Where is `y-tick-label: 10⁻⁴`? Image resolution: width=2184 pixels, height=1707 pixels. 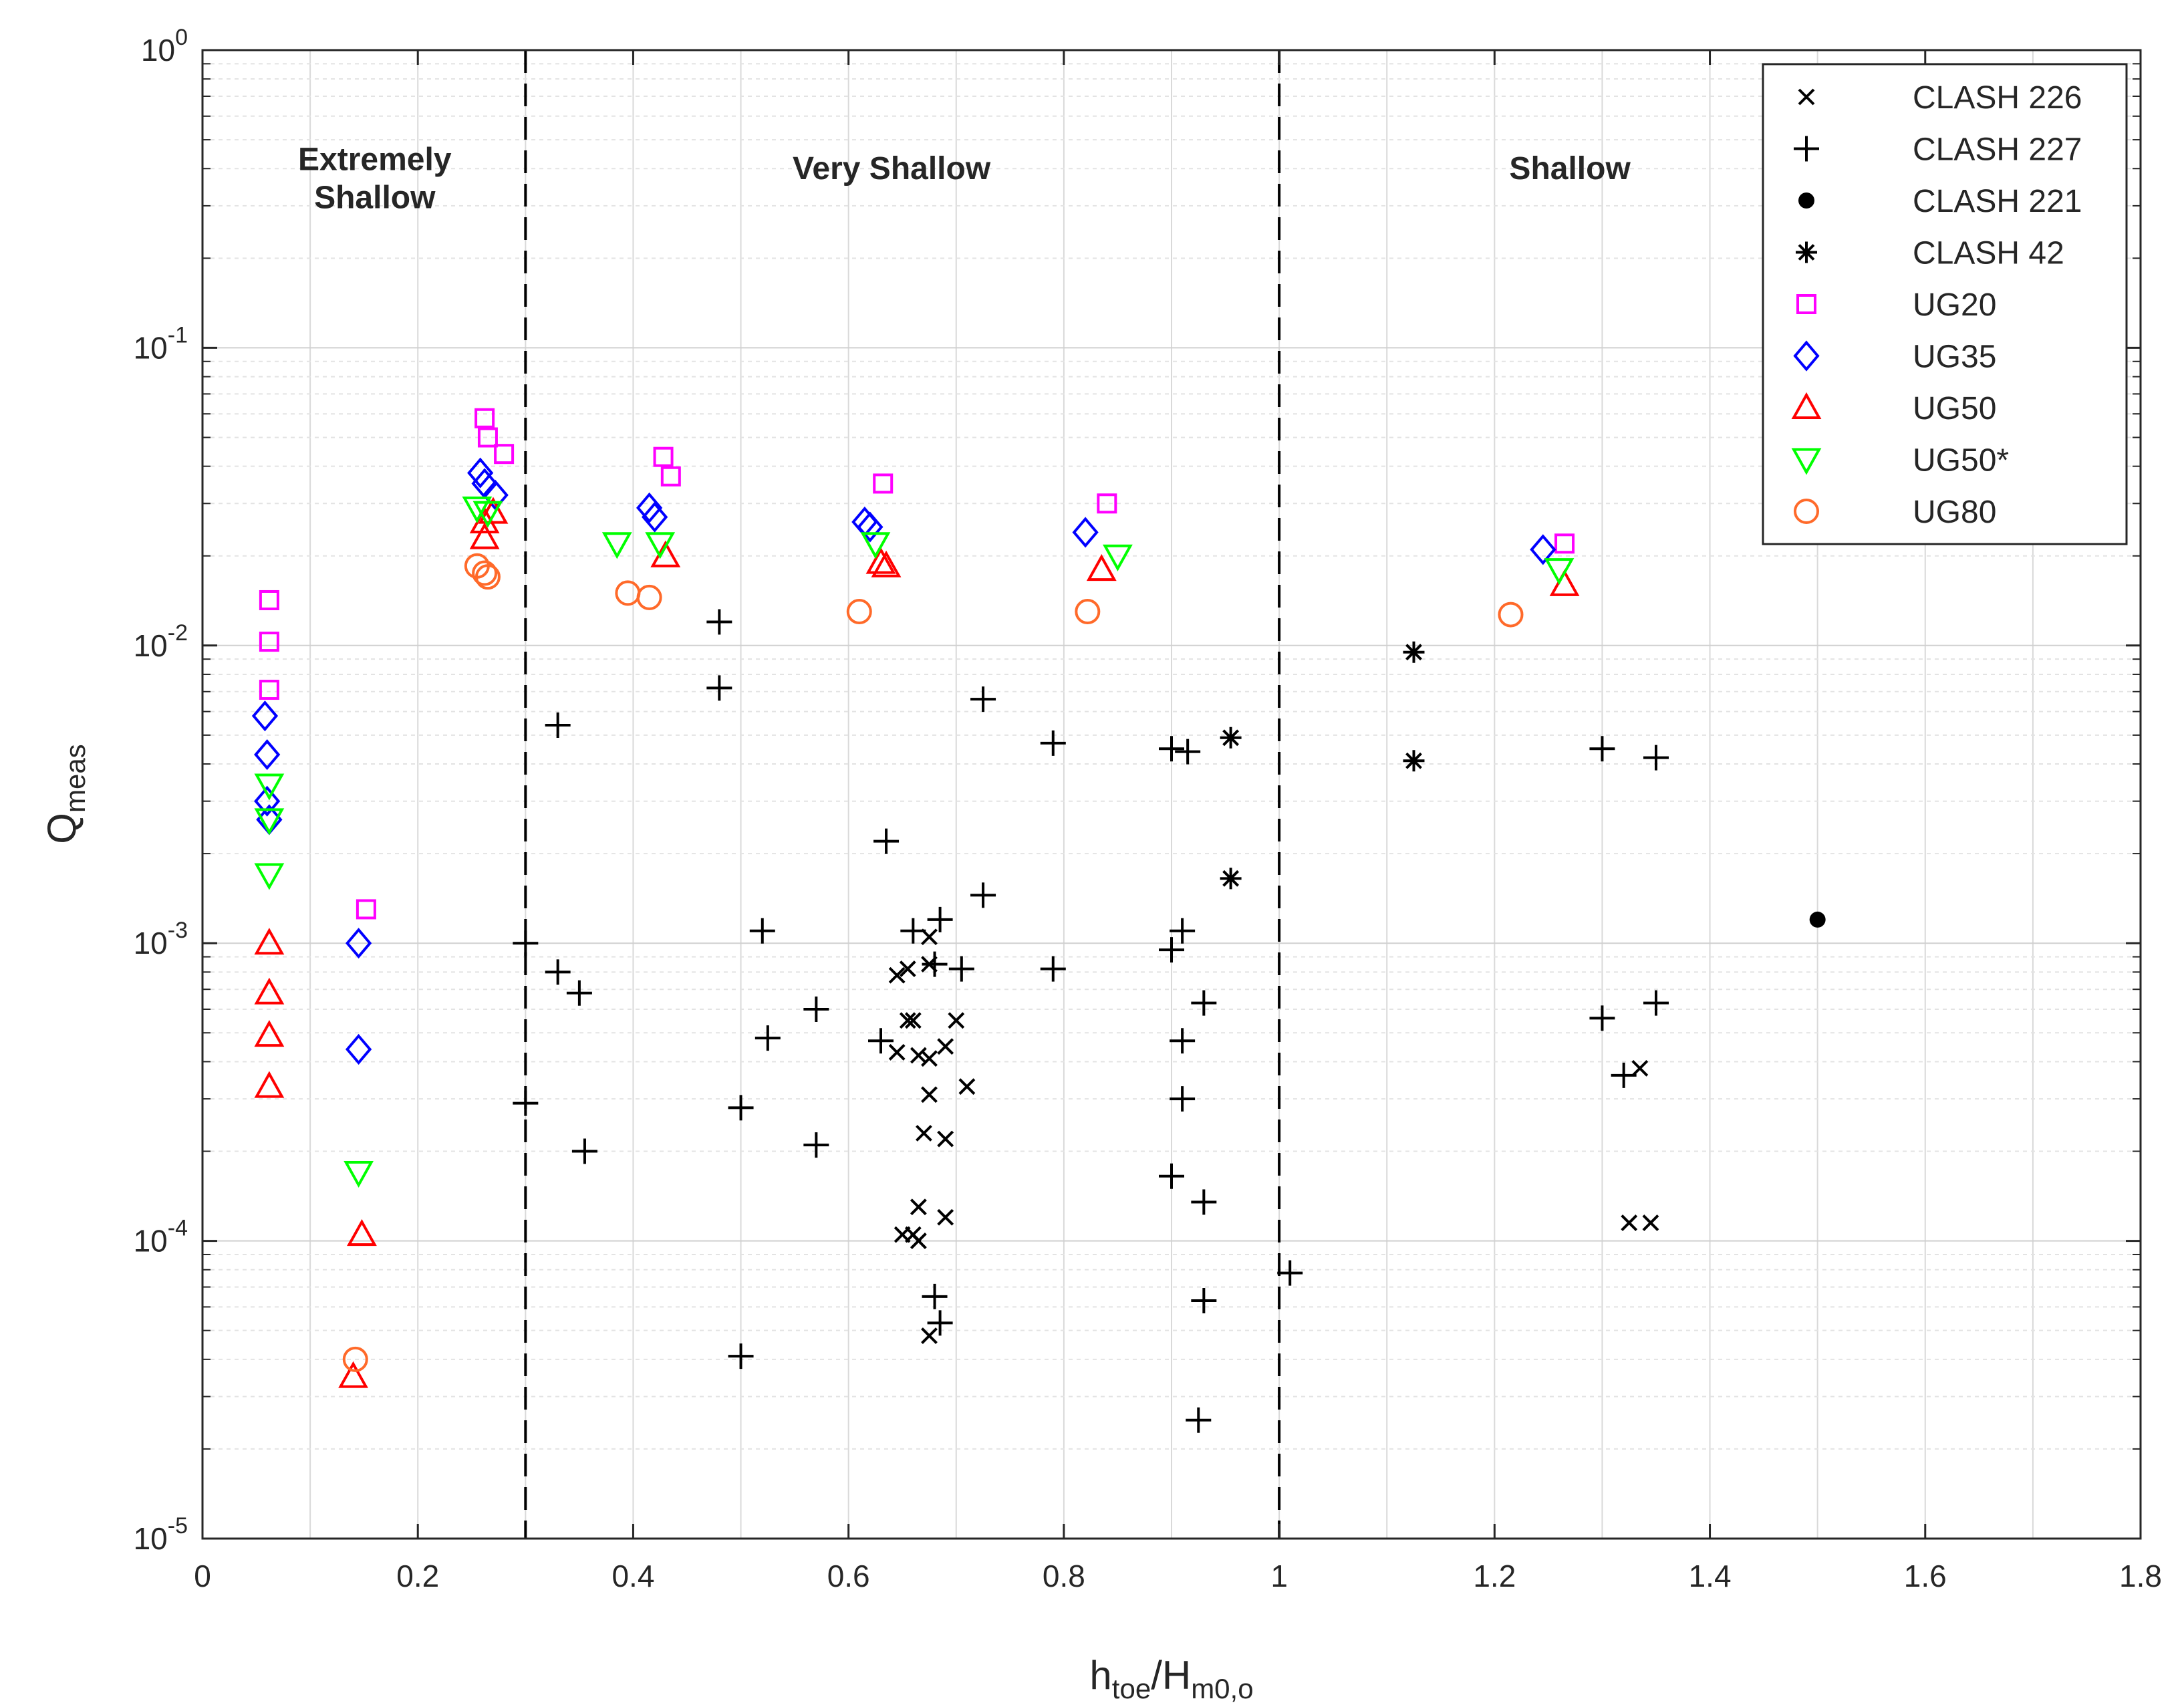 y-tick-label: 10⁻⁴ is located at coordinates (161, 1237).